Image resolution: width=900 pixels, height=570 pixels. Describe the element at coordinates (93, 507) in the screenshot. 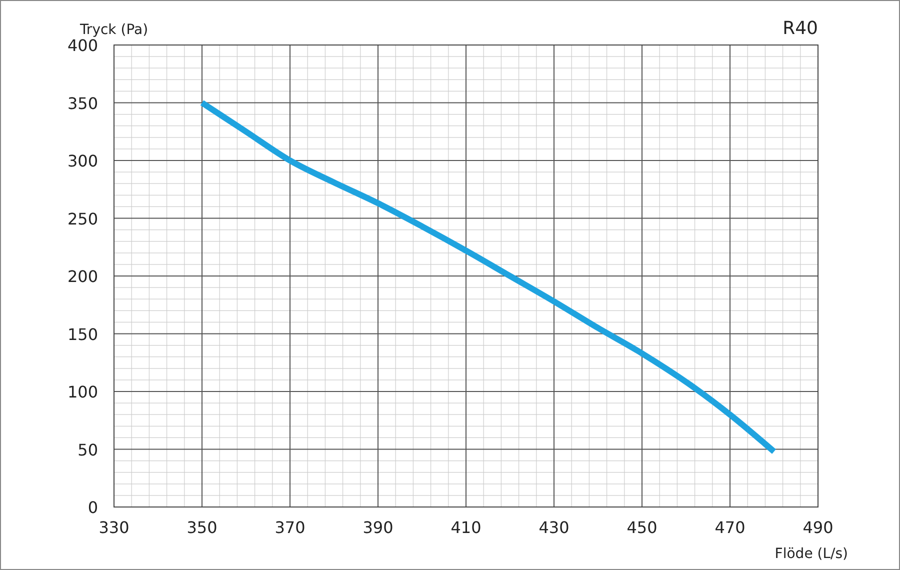

I see `y-tick-label: 0` at that location.